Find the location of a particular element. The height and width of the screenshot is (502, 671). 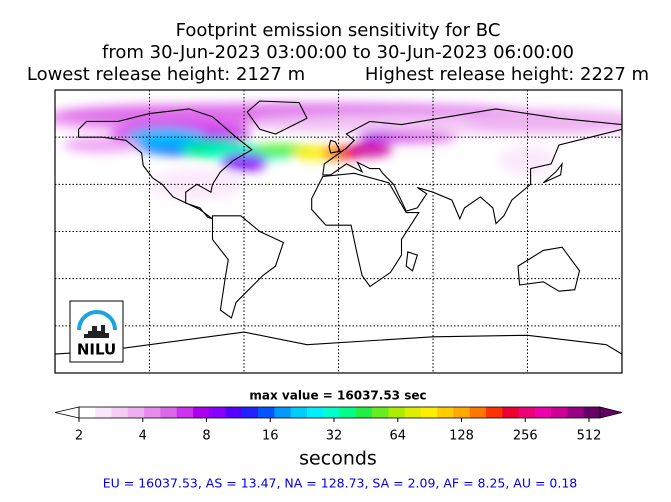

colorbar-tick-label: 128 is located at coordinates (461, 436).